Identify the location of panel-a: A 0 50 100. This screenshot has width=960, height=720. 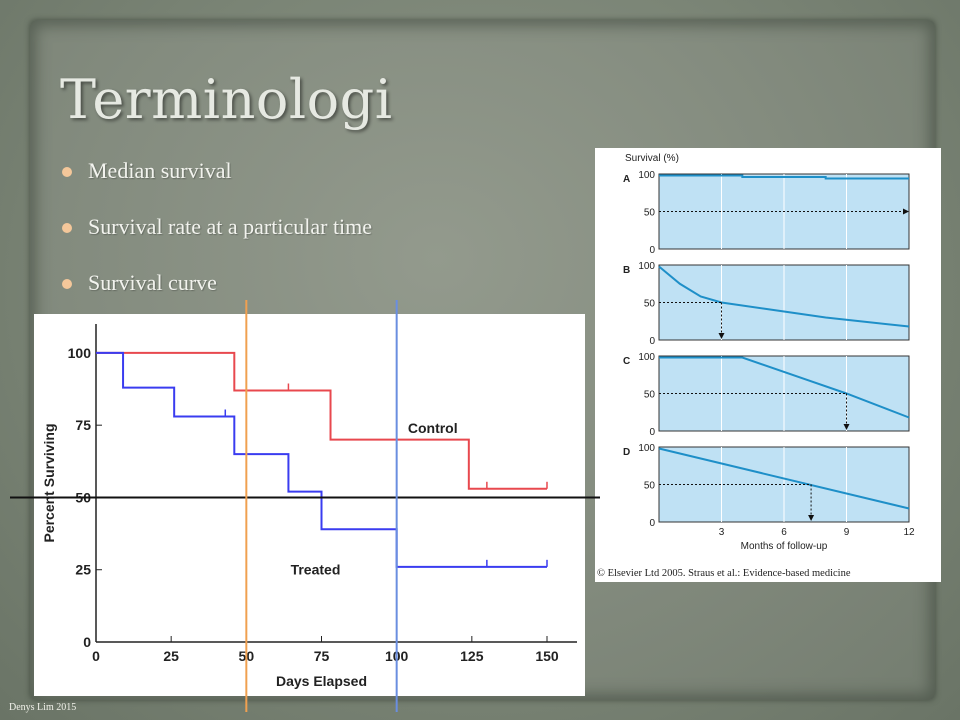
(766, 213).